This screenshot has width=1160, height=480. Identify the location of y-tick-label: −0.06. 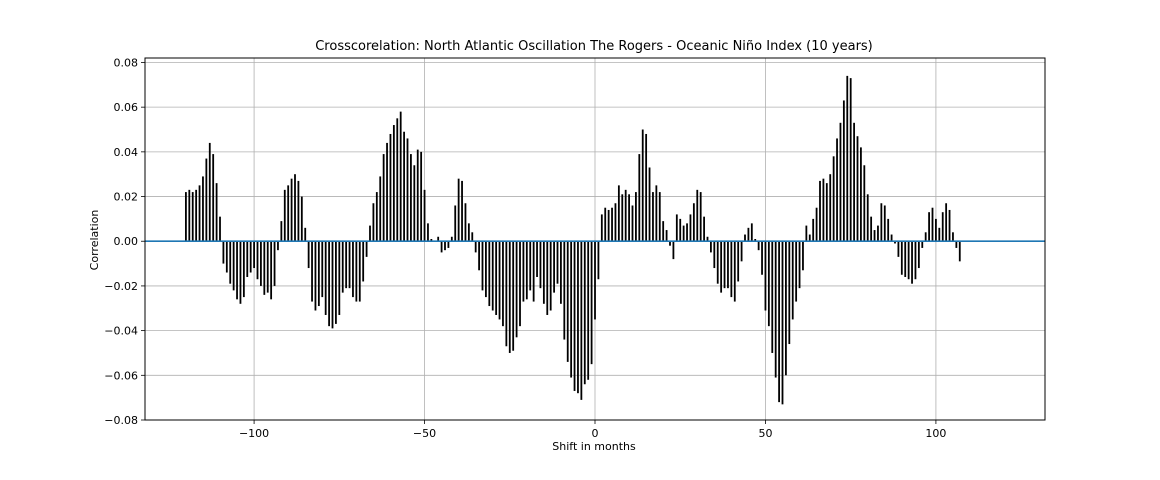
(121, 375).